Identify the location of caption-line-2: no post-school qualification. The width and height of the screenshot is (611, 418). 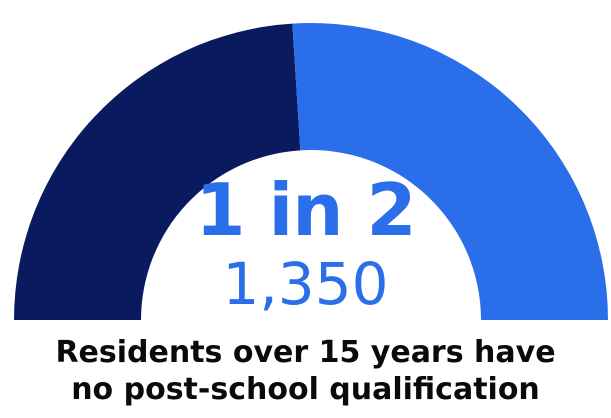
(305, 389).